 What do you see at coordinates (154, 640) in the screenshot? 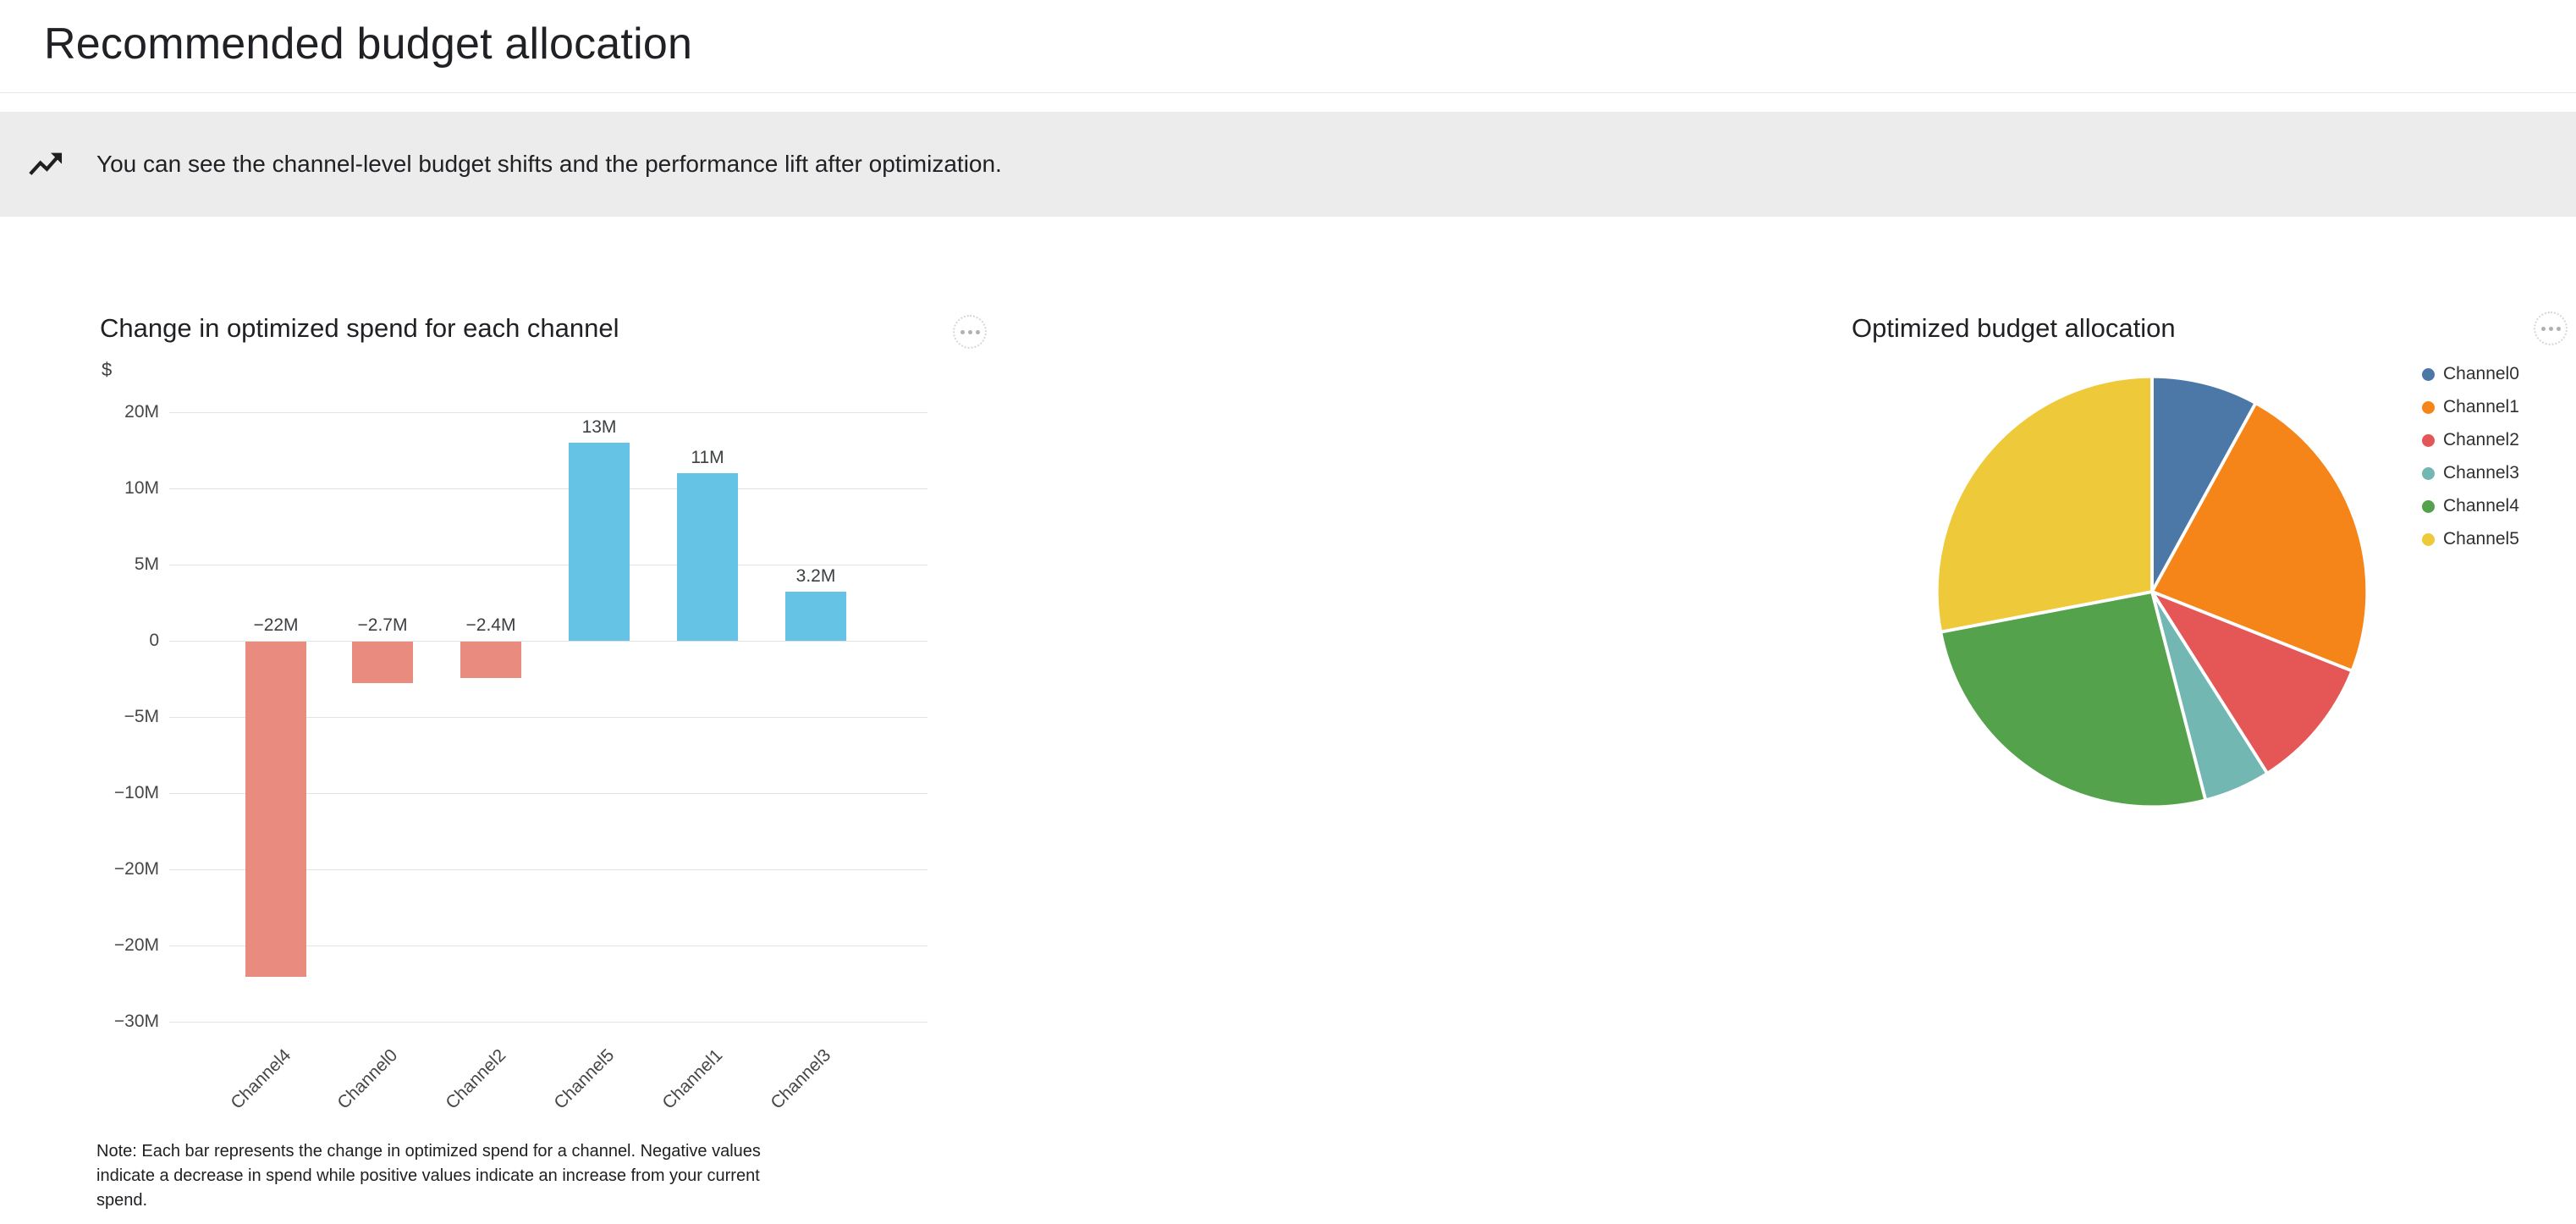
I see `y-axis-tick-label: 0` at bounding box center [154, 640].